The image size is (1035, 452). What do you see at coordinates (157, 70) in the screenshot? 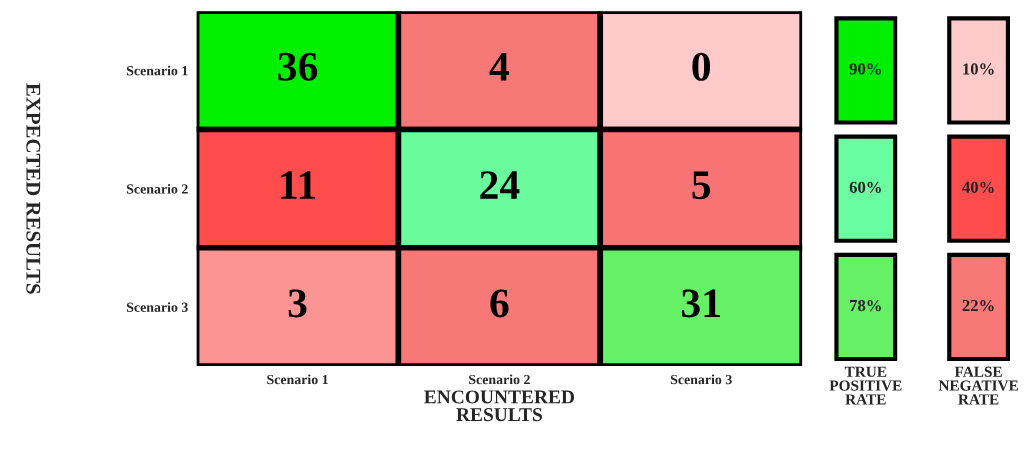
I see `y-tick-label: Scenario 1` at bounding box center [157, 70].